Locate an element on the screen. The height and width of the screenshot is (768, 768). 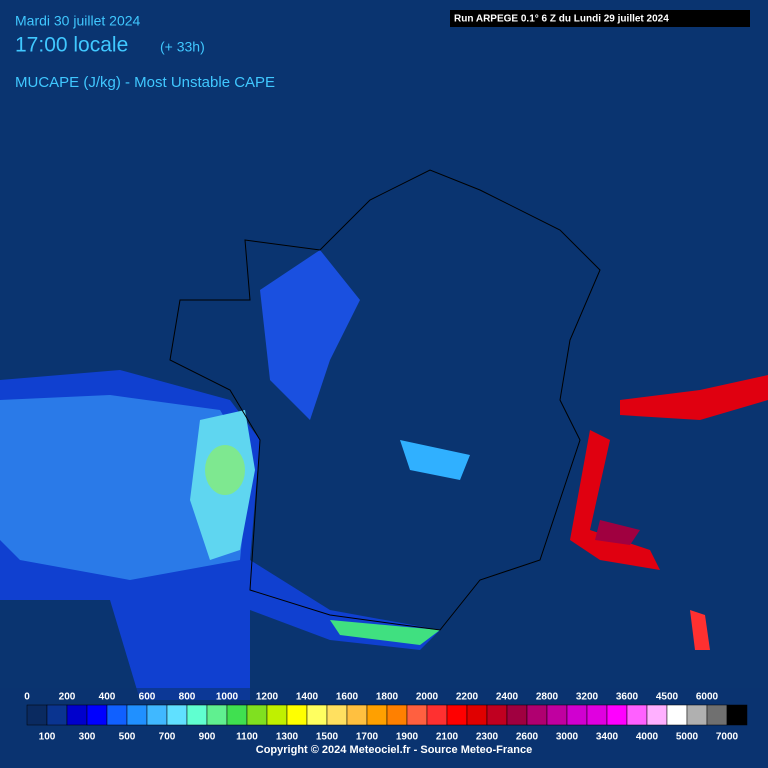
legend-background is located at coordinates (384, 728).